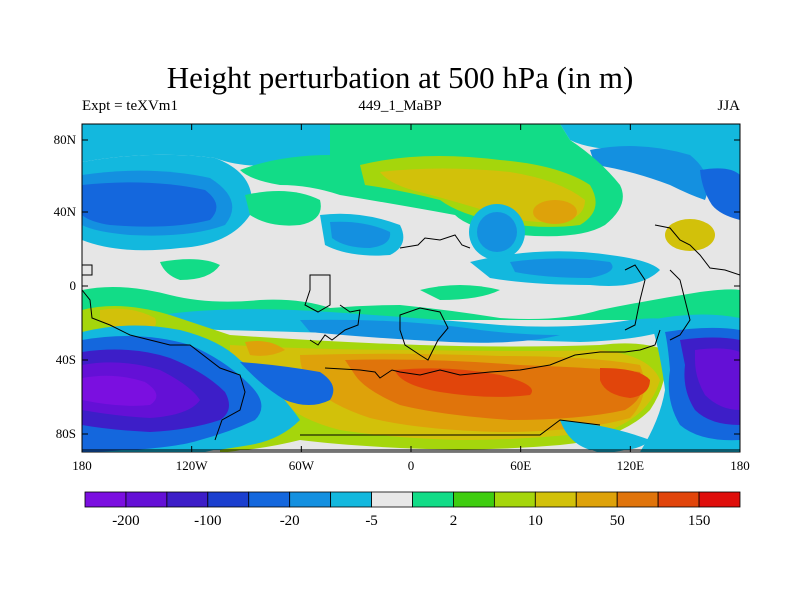 Image resolution: width=800 pixels, height=600 pixels. I want to click on lat-label: 80S, so click(66, 433).